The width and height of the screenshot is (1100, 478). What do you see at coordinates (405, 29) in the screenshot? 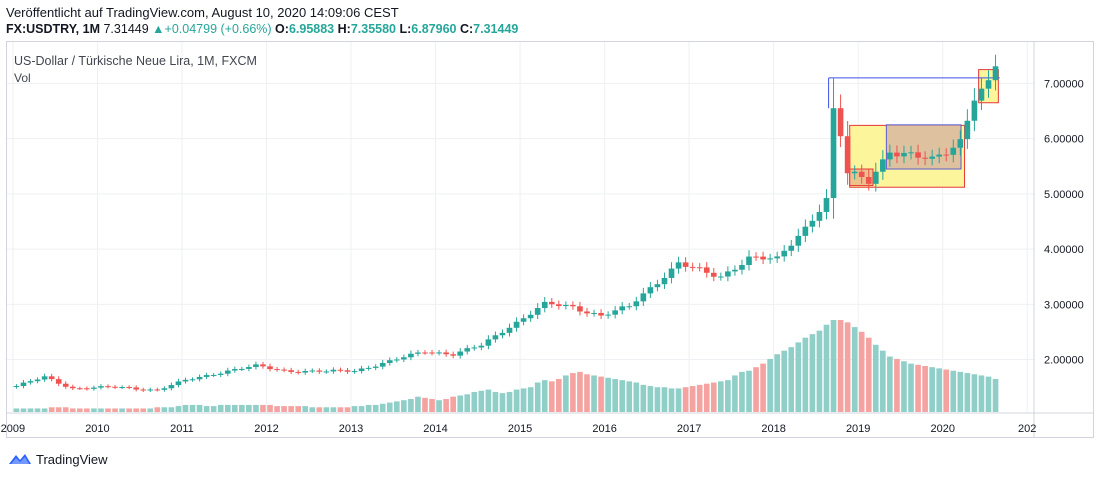
I see `low-label: L:` at bounding box center [405, 29].